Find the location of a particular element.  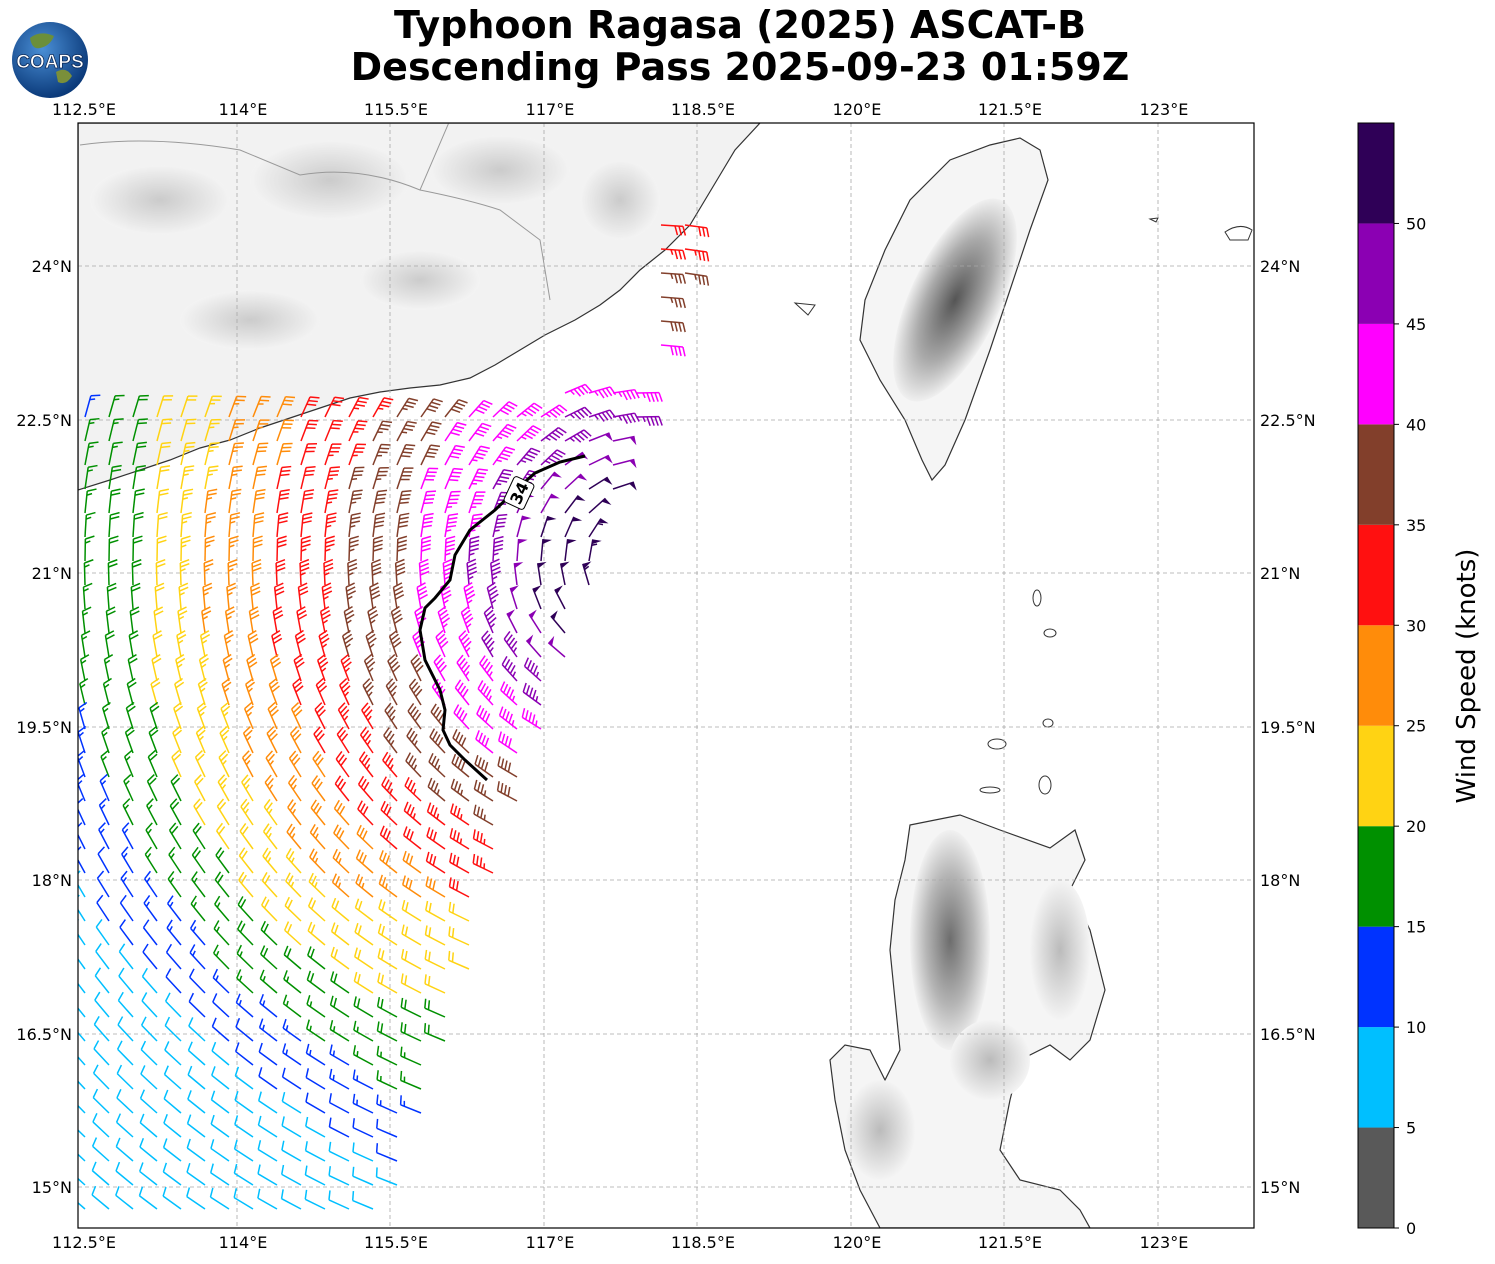

title-line-1: Typhoon Ragasa (2025) ASCAT-B is located at coordinates (740, 25).